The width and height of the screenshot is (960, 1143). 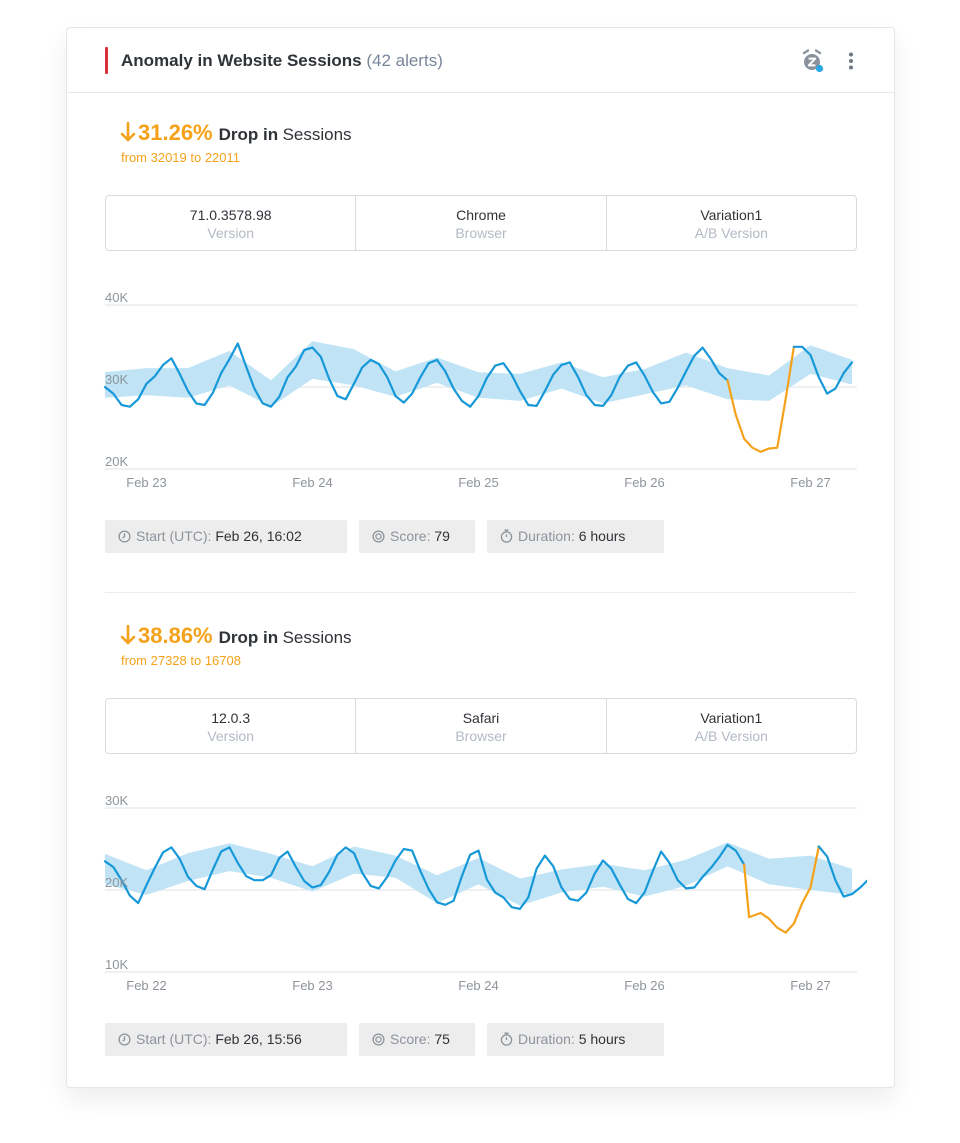 I want to click on dimension-browser: Chrome Browser, so click(x=481, y=223).